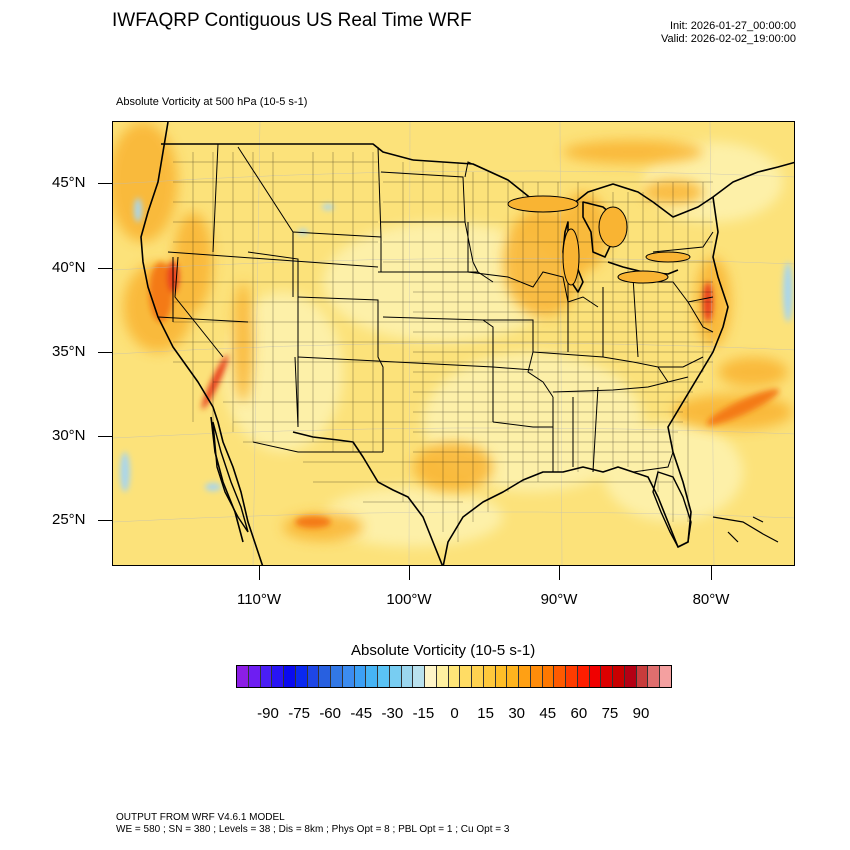 The width and height of the screenshot is (850, 850). What do you see at coordinates (559, 599) in the screenshot?
I see `lon-label-90w: 90°W` at bounding box center [559, 599].